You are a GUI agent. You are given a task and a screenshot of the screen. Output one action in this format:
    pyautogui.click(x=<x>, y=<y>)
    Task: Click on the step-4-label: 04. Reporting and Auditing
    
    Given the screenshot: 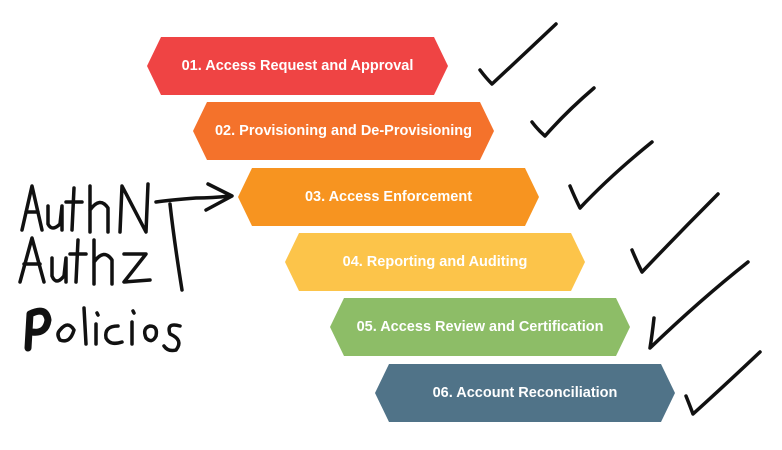 What is the action you would take?
    pyautogui.click(x=435, y=262)
    